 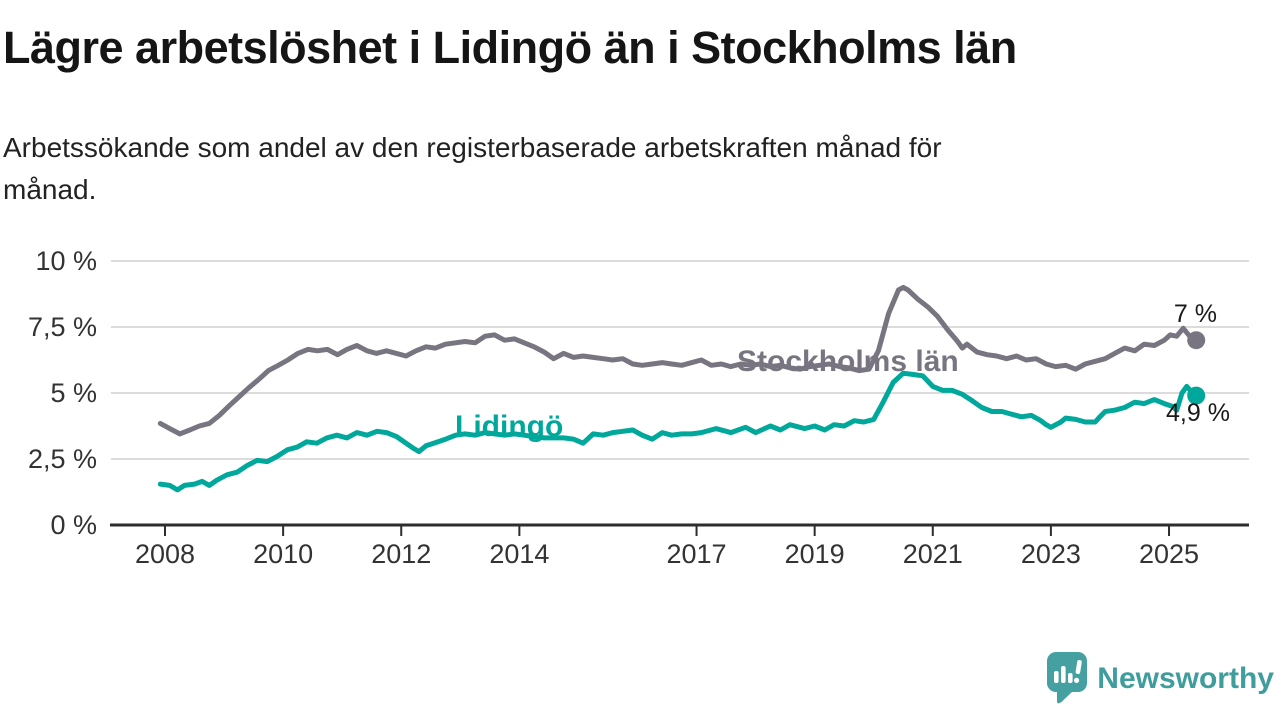 What do you see at coordinates (66, 261) in the screenshot?
I see `y-tick-label: 10 %` at bounding box center [66, 261].